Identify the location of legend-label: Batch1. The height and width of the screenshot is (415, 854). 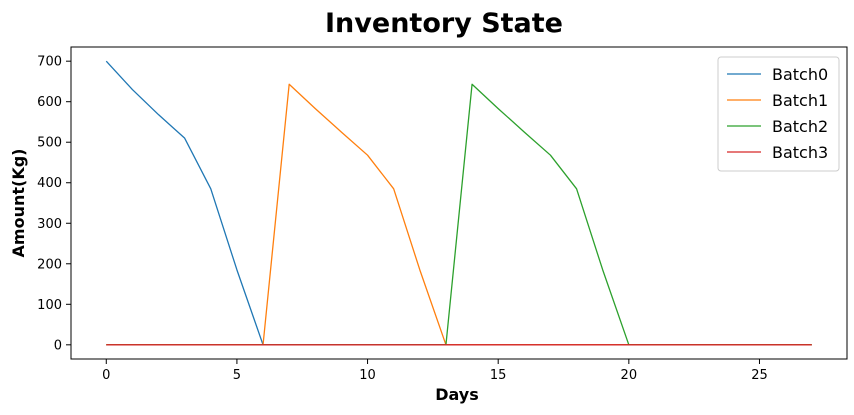
(800, 100).